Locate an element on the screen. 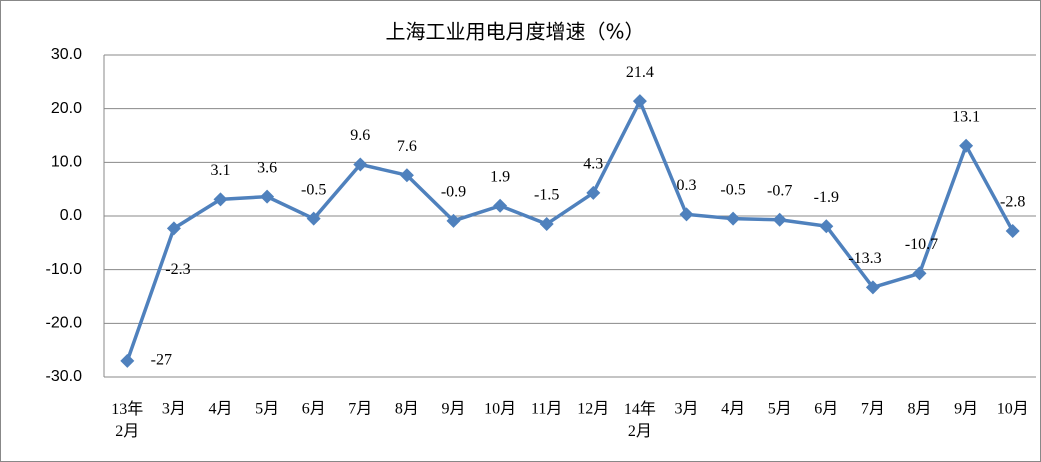  x-tick-label: 11月 is located at coordinates (546, 409).